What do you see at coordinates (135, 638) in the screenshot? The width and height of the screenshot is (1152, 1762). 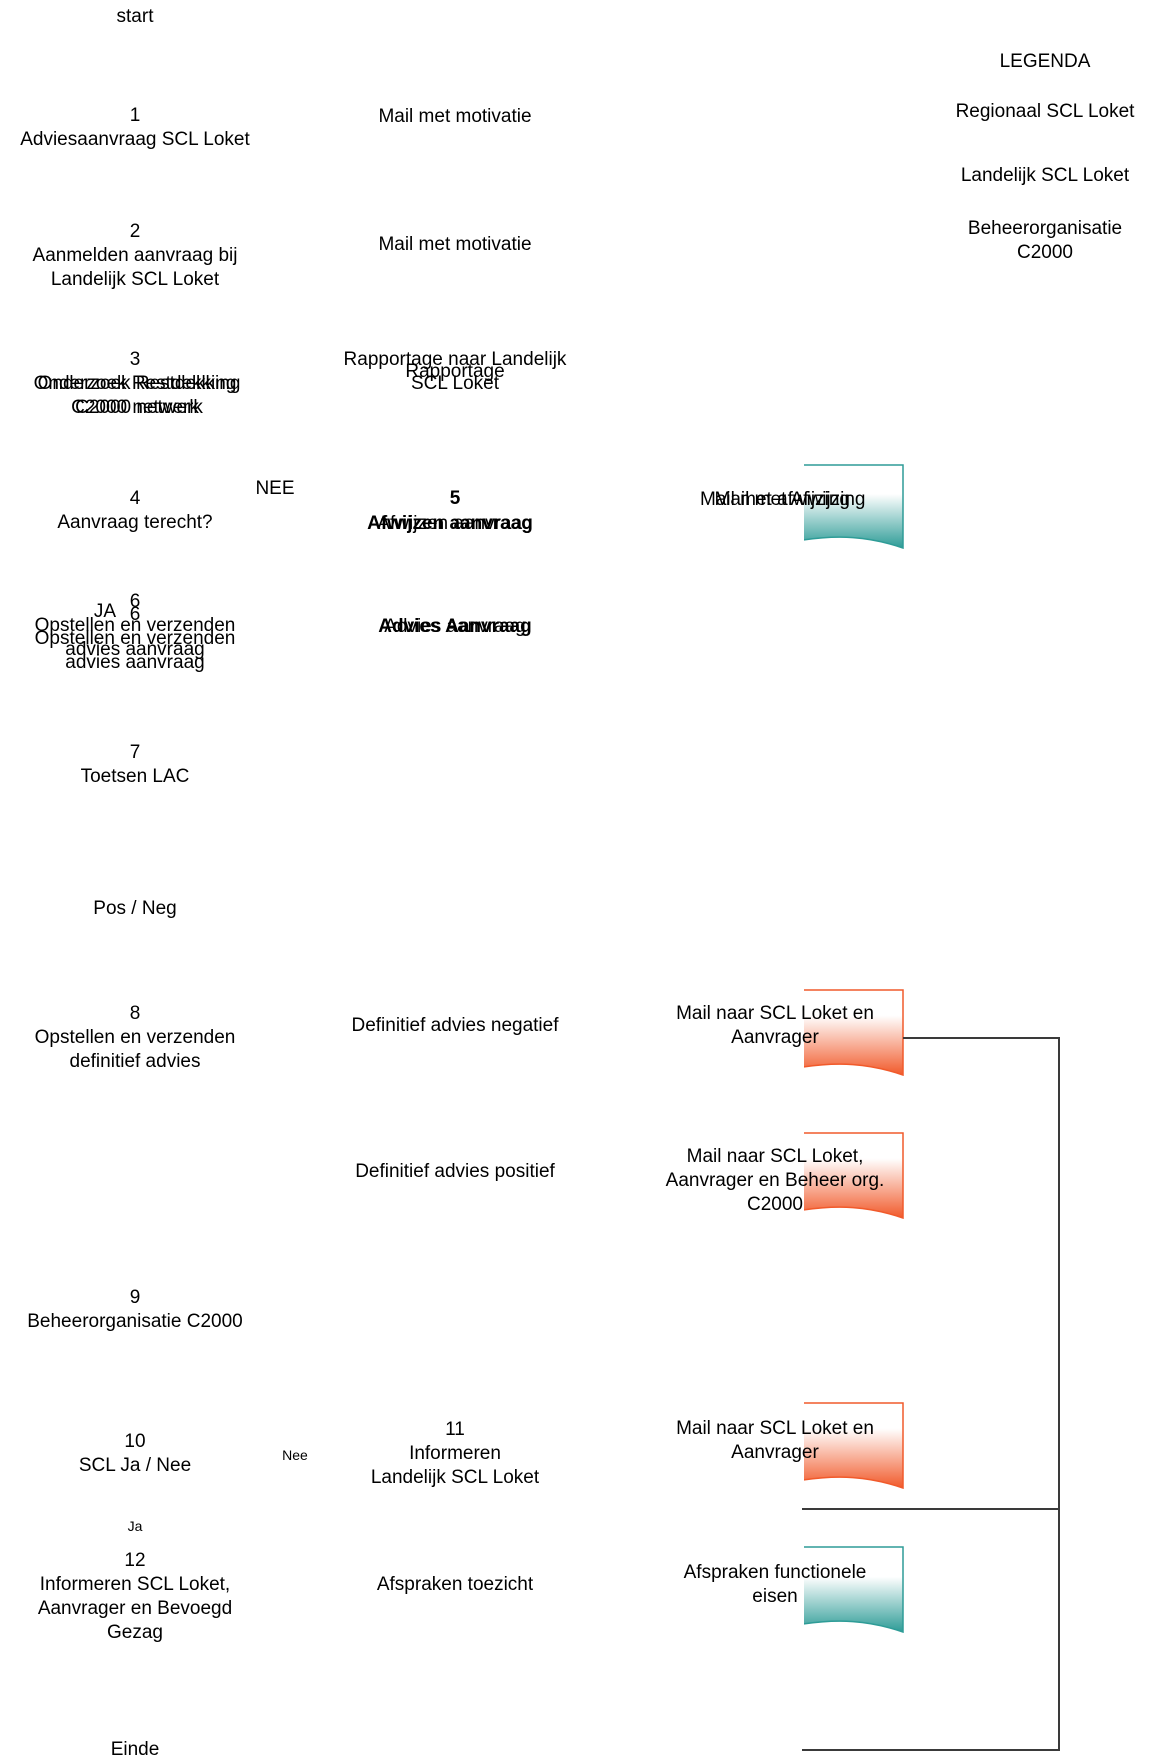 I see `step-6-overlay: 6 Opstellen en verzenden advies aanvraag` at bounding box center [135, 638].